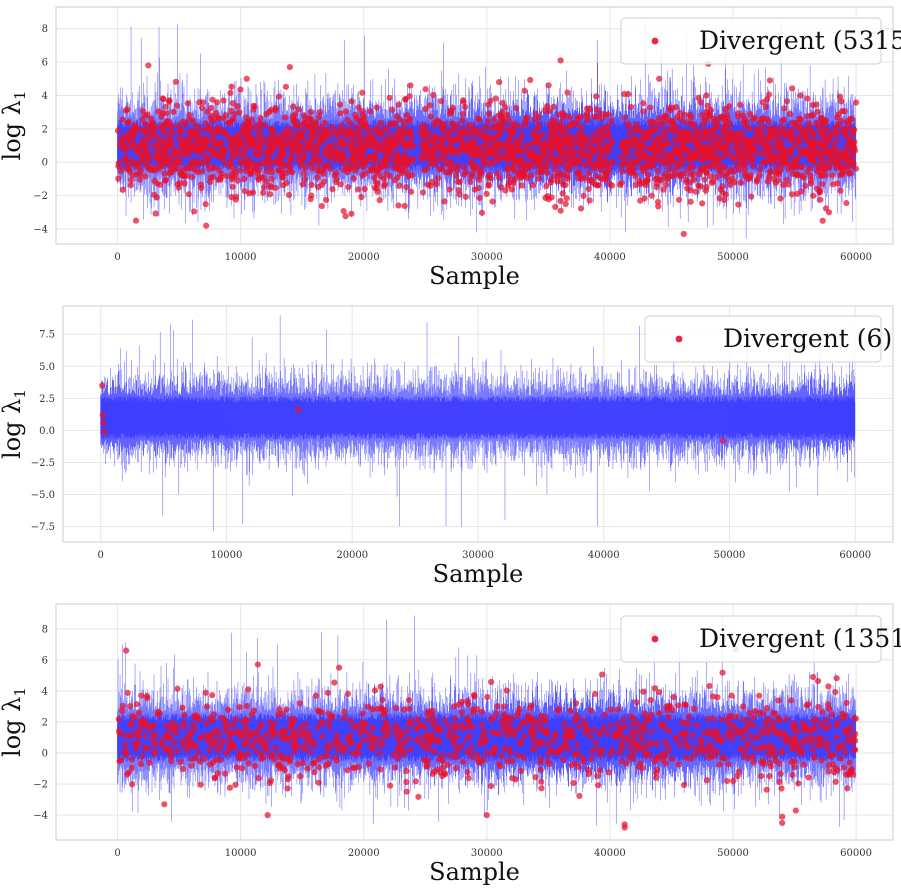  I want to click on x-tick-label: 60000, so click(855, 555).